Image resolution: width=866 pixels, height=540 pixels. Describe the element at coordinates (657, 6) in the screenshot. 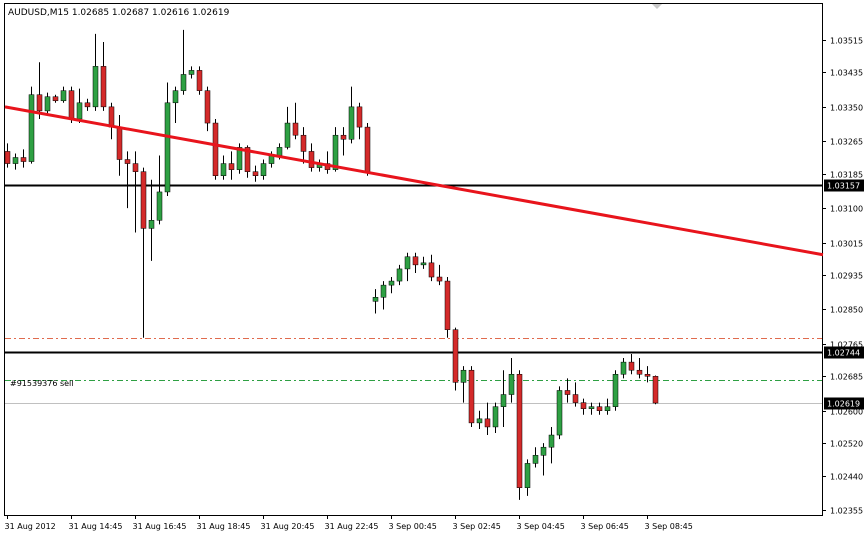

I see `scroll-shift-marker-icon` at that location.